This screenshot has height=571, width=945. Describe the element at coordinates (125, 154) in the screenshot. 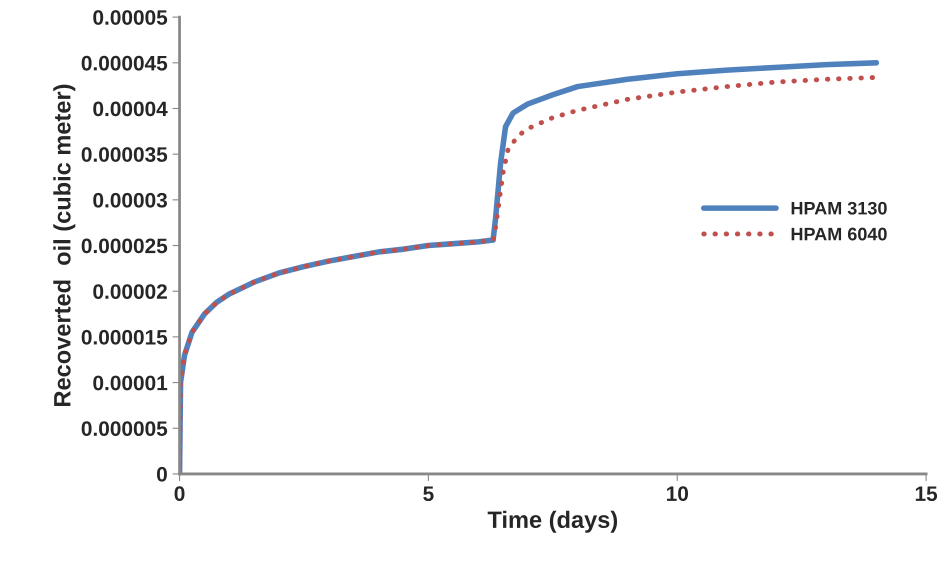

I see `y-tick-label: 0.000035` at that location.